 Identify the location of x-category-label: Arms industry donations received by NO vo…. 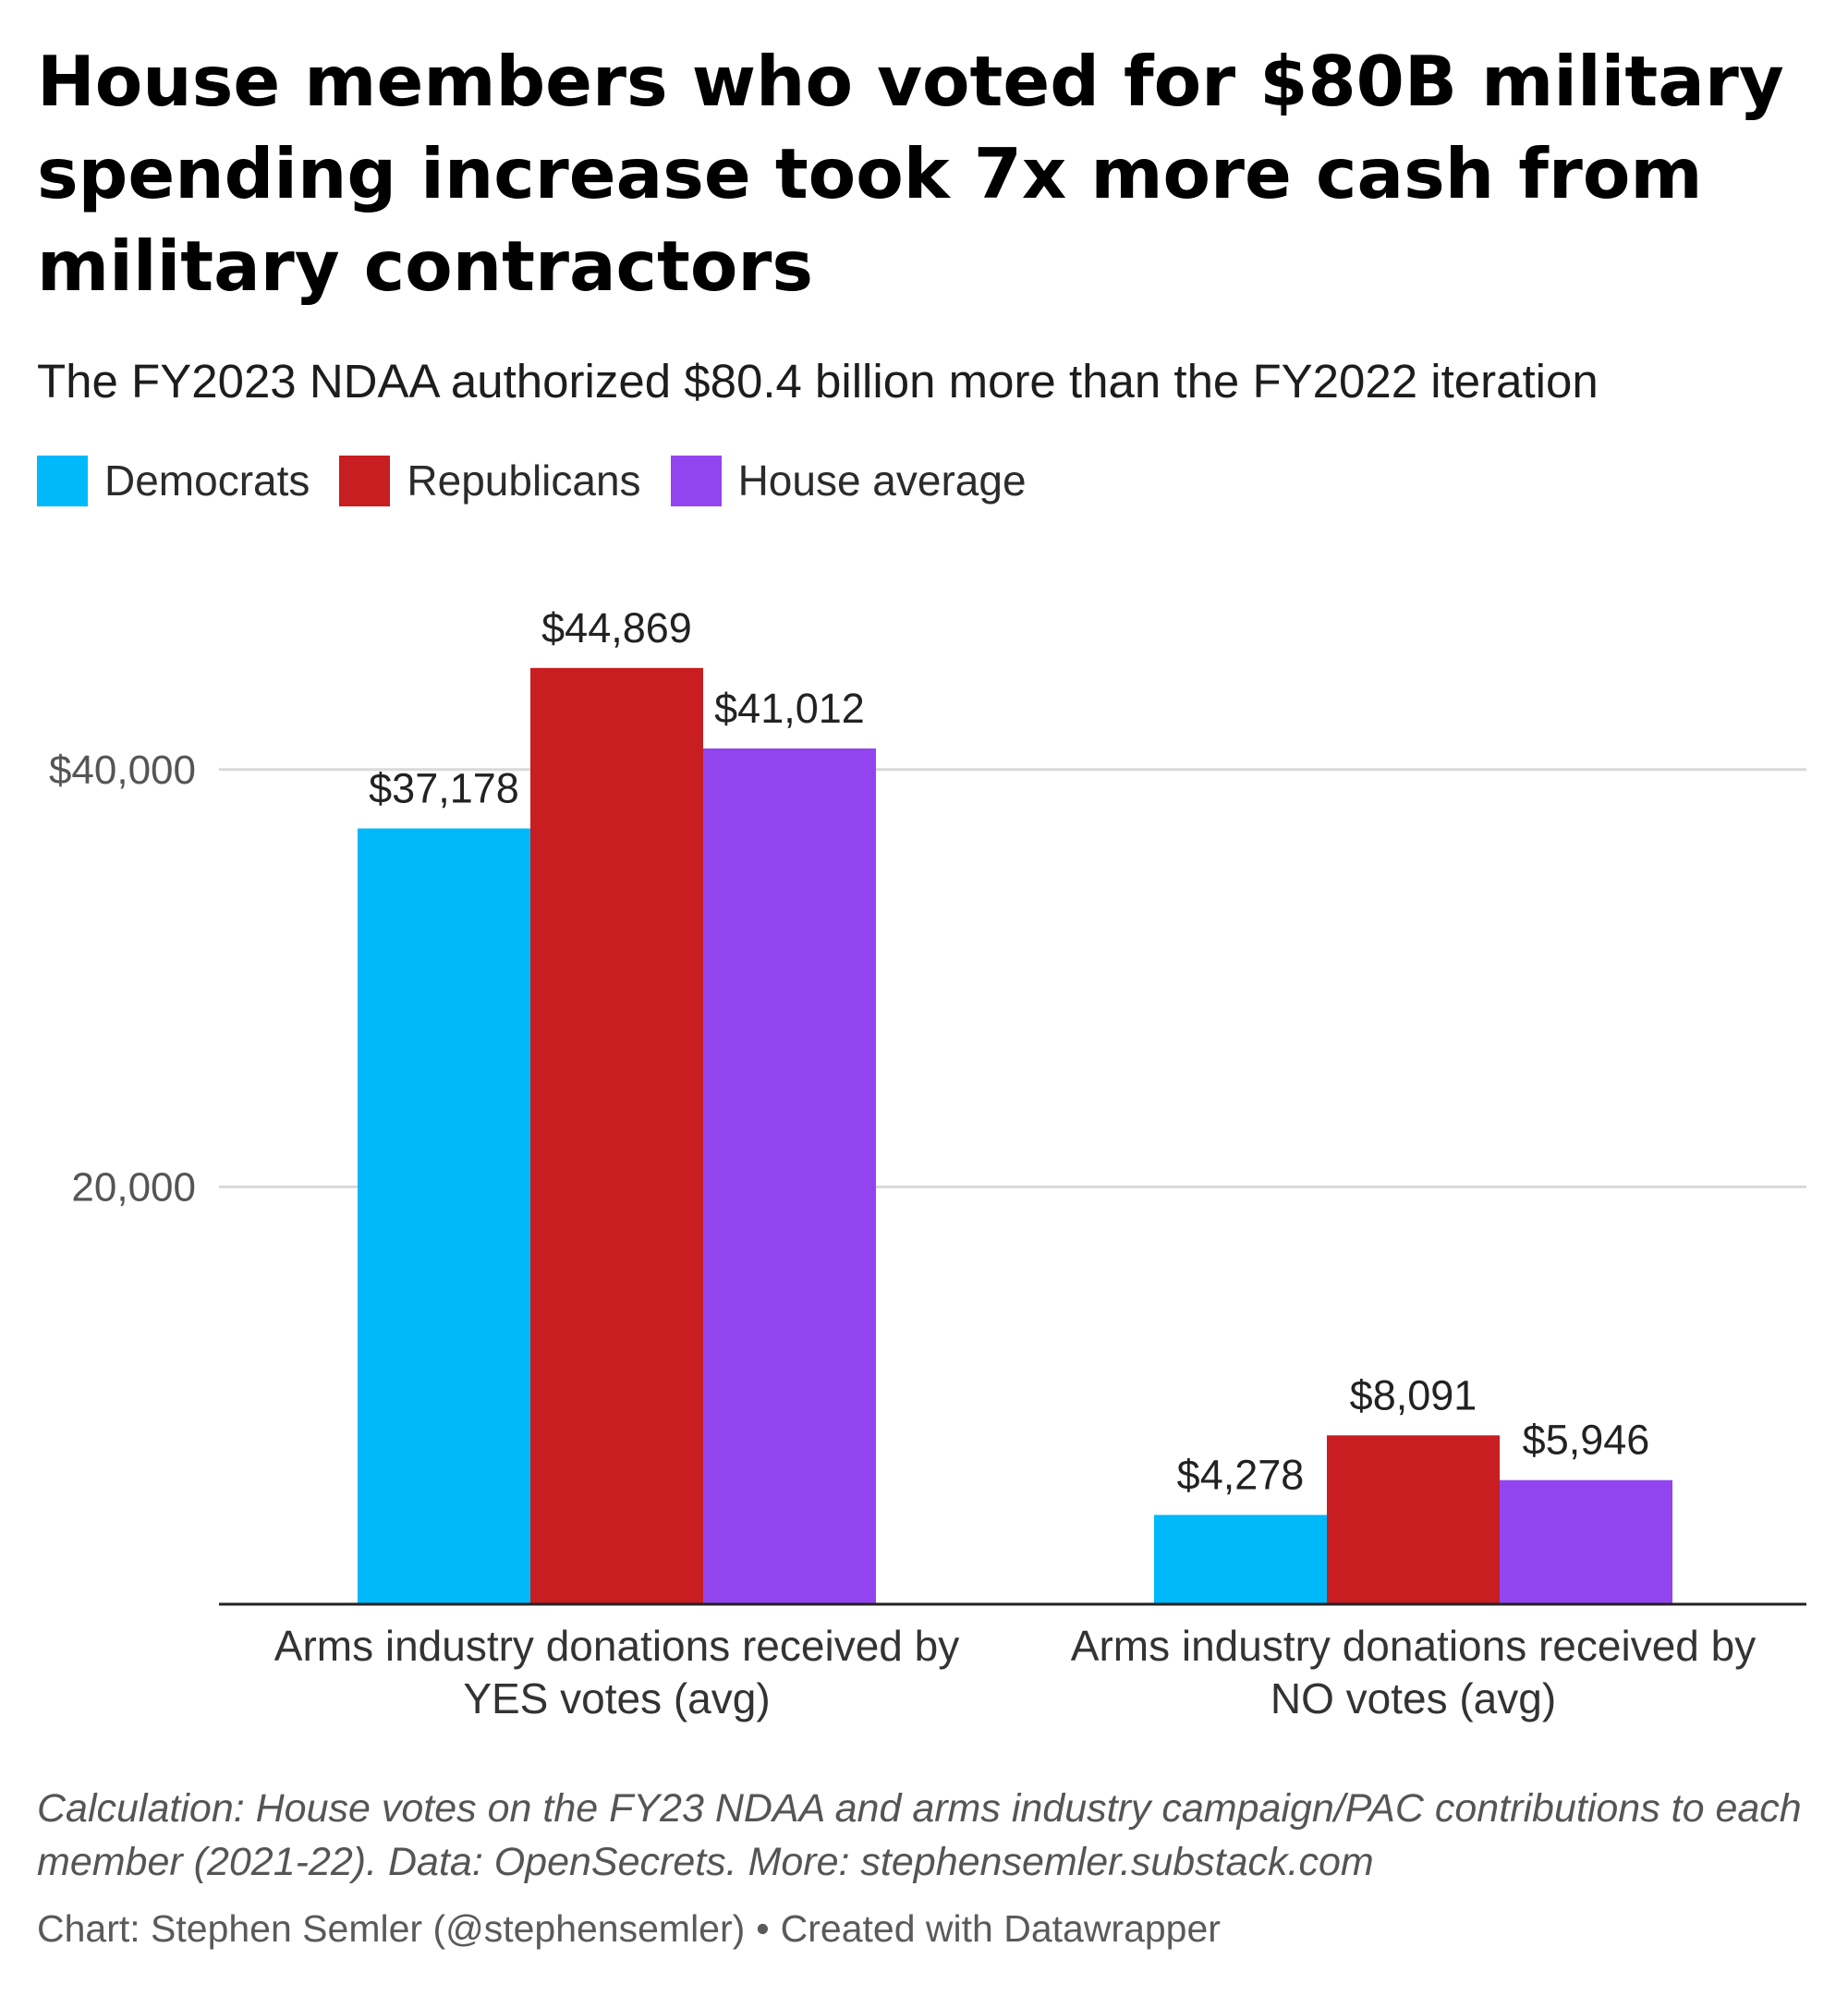
(1414, 1672).